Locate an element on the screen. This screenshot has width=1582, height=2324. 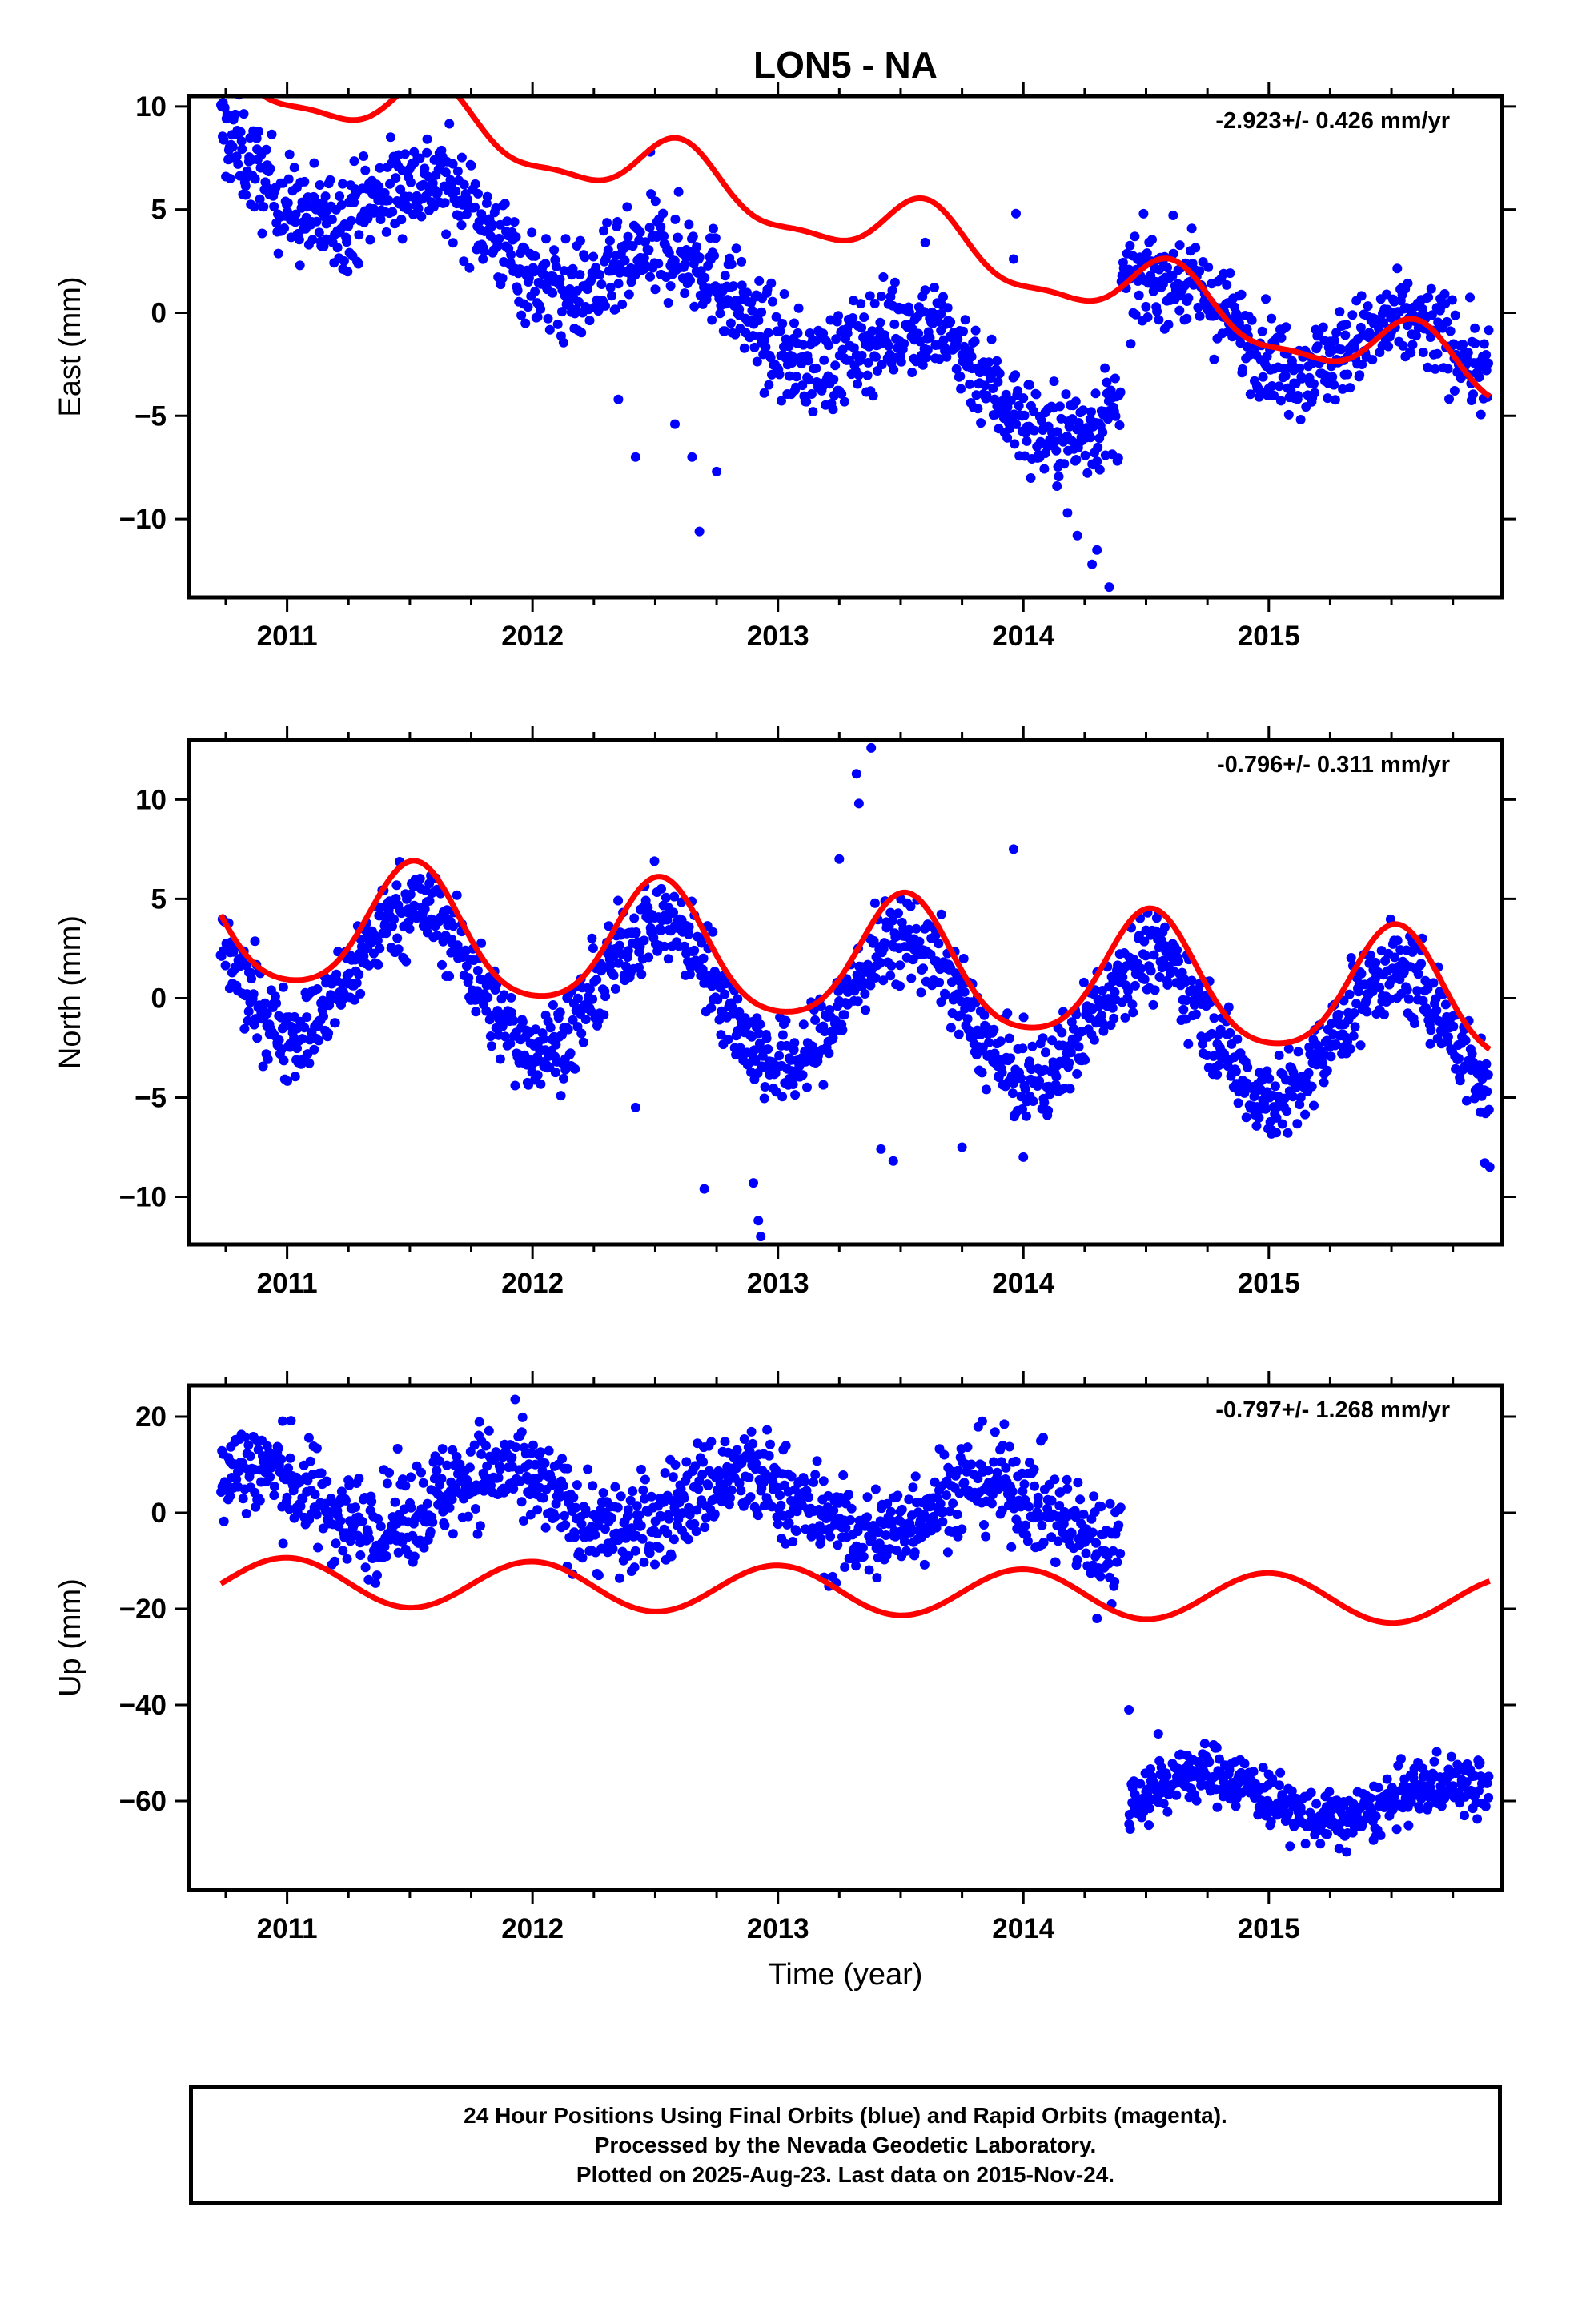
x-tick-label: 2012 is located at coordinates (533, 1283).